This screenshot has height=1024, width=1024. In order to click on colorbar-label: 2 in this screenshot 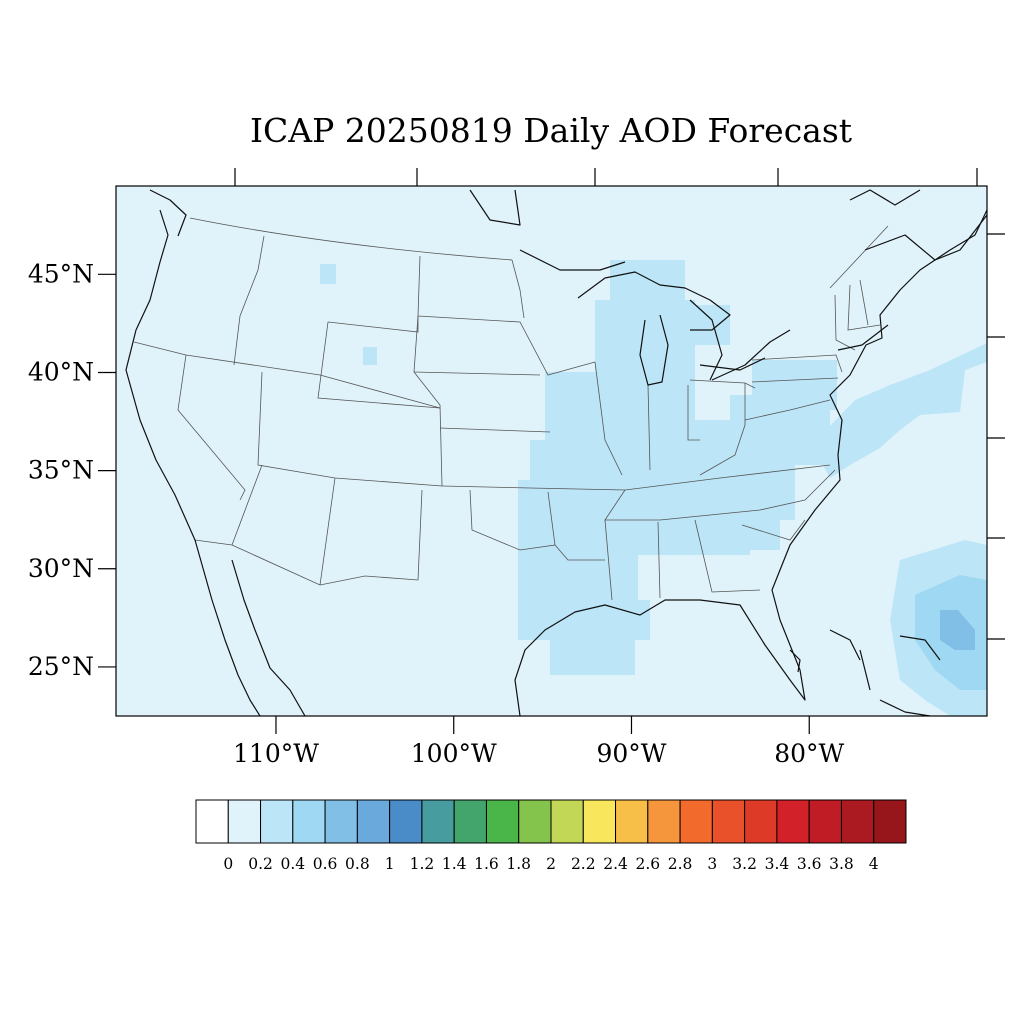, I will do `click(551, 864)`.